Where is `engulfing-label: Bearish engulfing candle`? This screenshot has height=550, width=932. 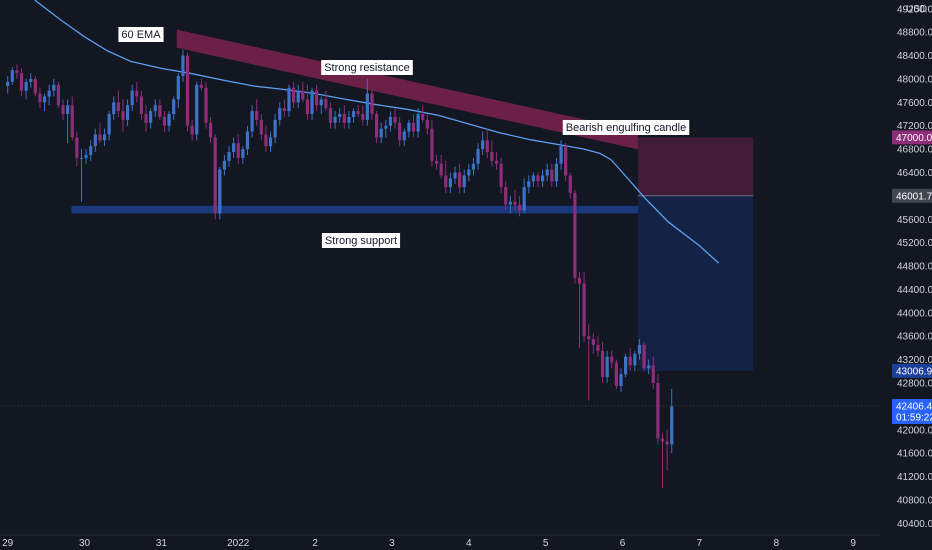 engulfing-label: Bearish engulfing candle is located at coordinates (626, 127).